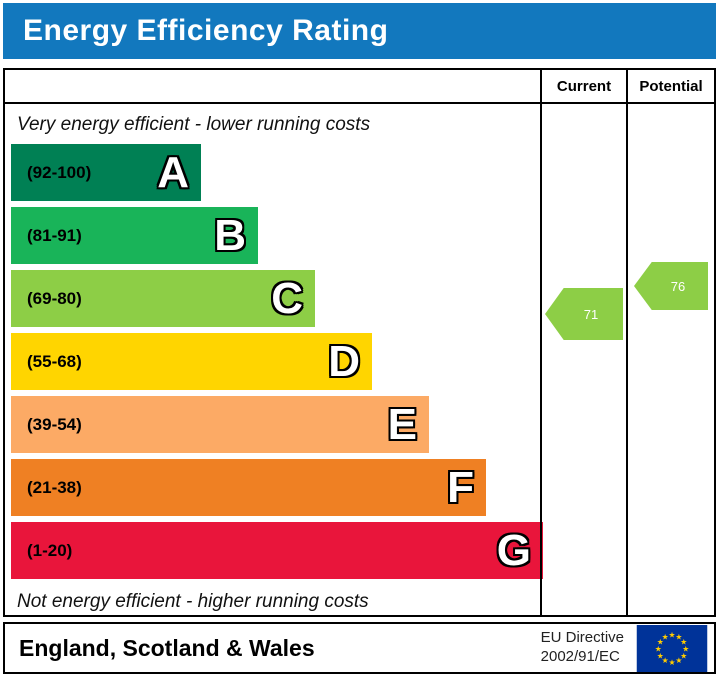 The width and height of the screenshot is (719, 676). I want to click on band-range-label: (1-20), so click(50, 550).